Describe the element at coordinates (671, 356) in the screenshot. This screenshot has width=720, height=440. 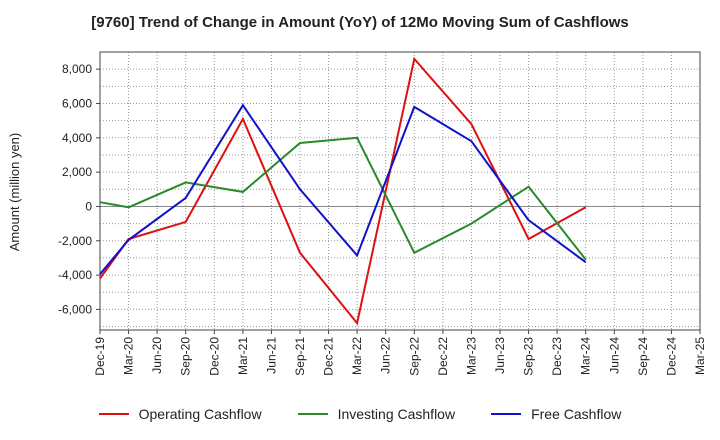
I see `x-tick-label: Dec-24` at that location.